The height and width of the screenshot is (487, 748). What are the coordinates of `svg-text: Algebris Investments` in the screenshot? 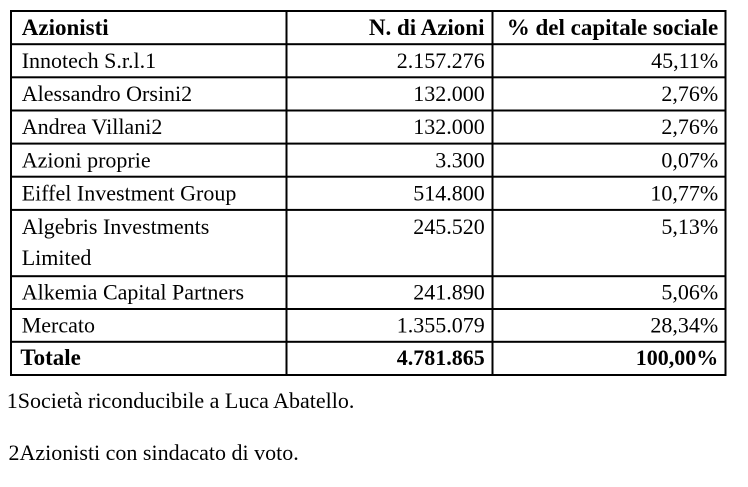 It's located at (116, 226).